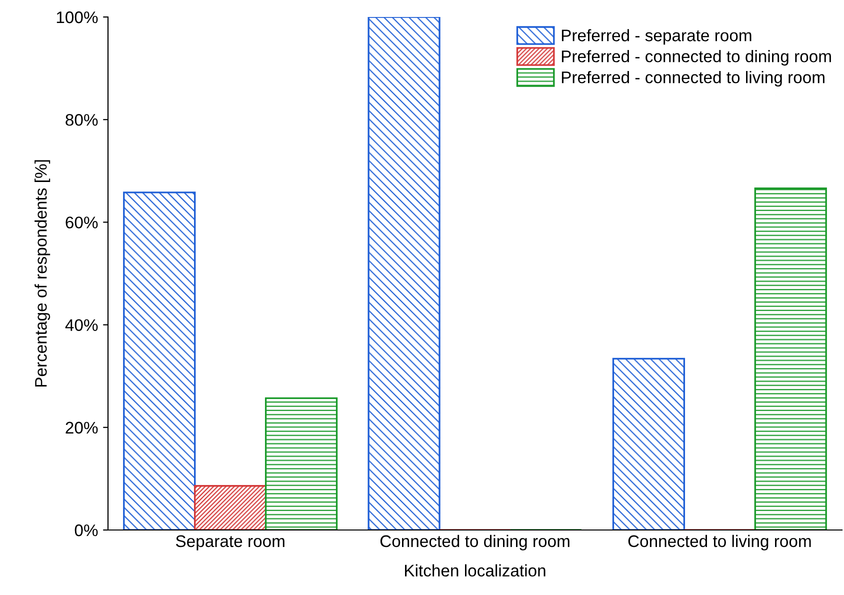  I want to click on legend-label: Preferred - connected to dining room, so click(696, 58).